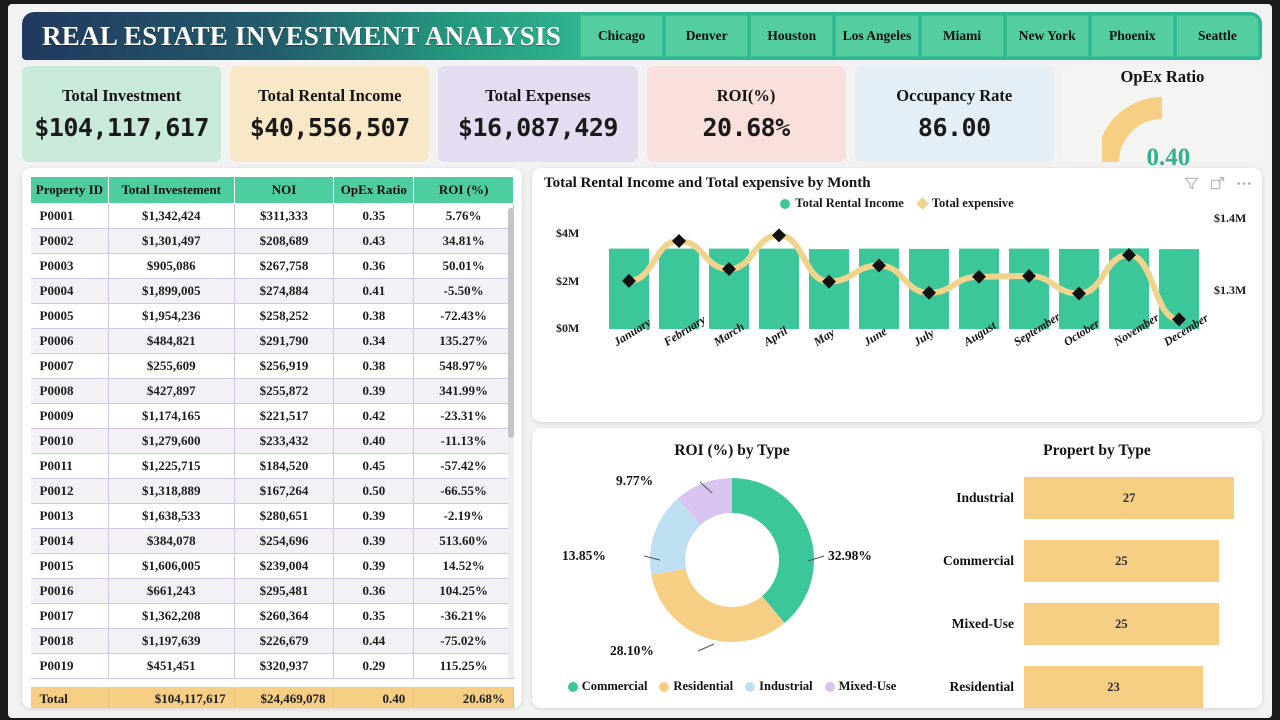 The width and height of the screenshot is (1280, 720). Describe the element at coordinates (707, 36) in the screenshot. I see `city-tab-denver: Denver` at that location.